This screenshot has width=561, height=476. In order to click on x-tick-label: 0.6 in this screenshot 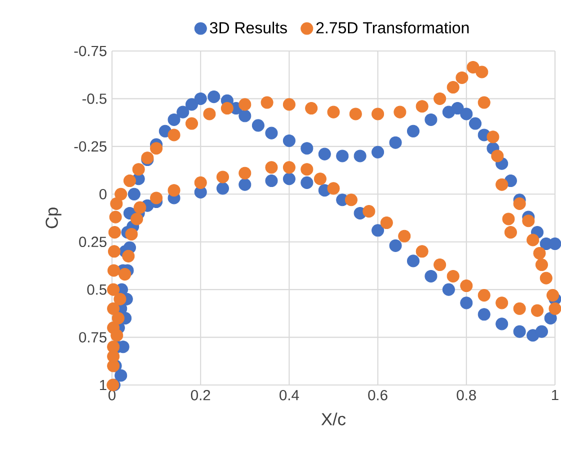, I will do `click(378, 395)`.